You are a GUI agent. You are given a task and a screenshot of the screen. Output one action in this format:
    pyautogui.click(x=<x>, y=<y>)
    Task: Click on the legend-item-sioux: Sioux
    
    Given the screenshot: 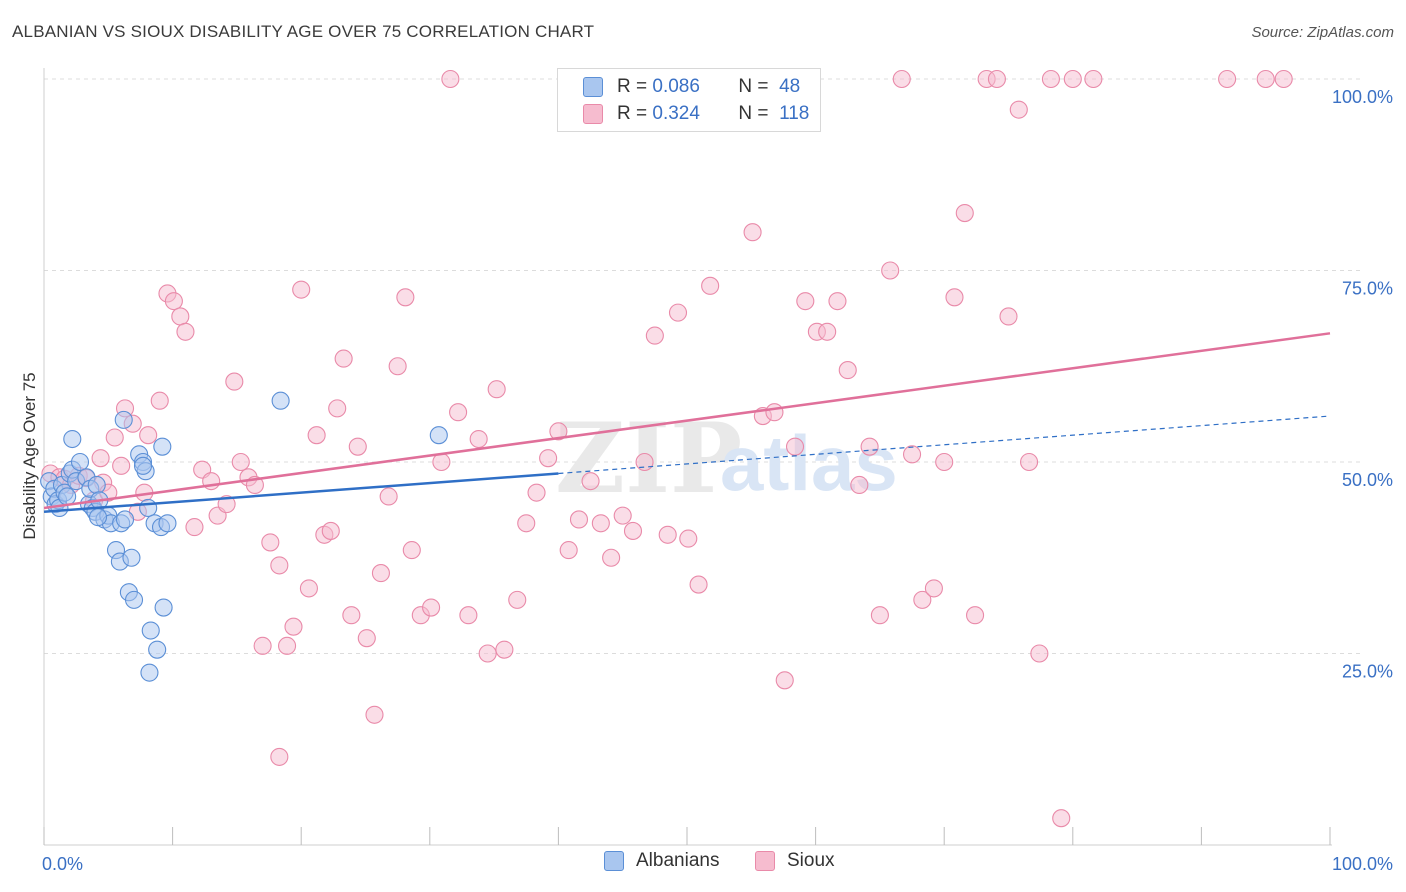 What is the action you would take?
    pyautogui.click(x=795, y=861)
    